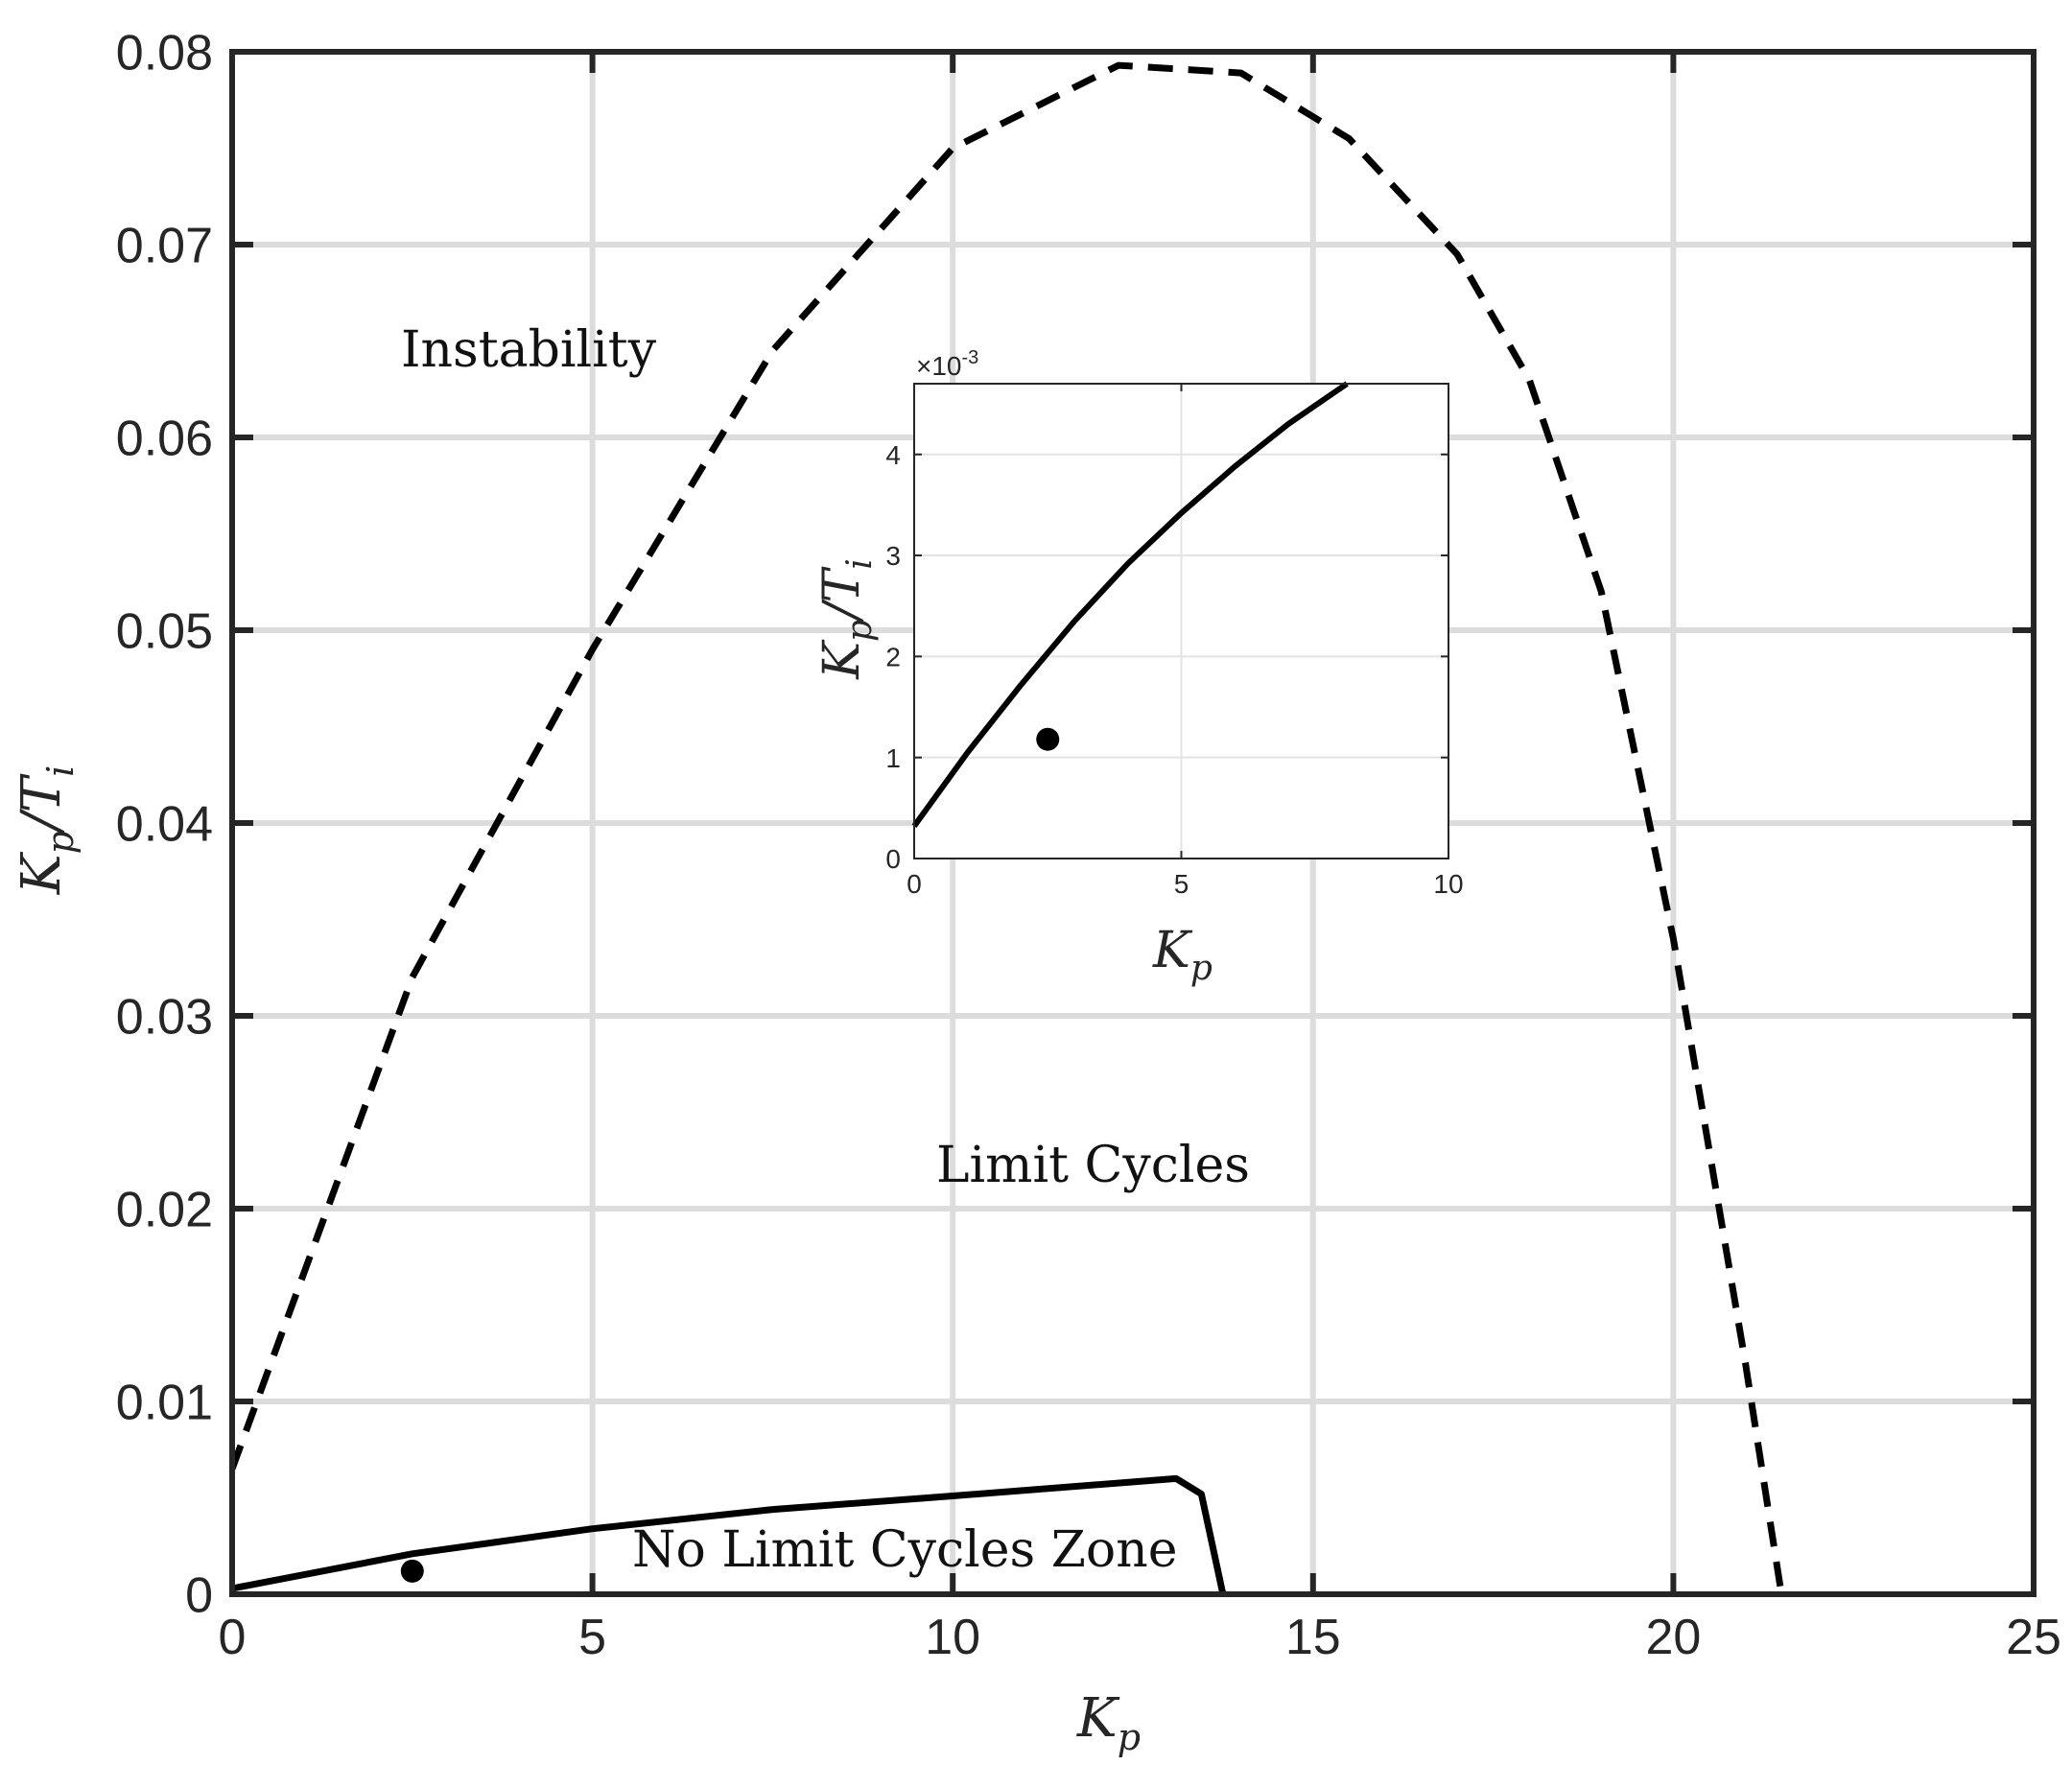 This screenshot has height=1765, width=2072. I want to click on inset-y-tick-labels: 0 1 2 3 4, so click(893, 657).